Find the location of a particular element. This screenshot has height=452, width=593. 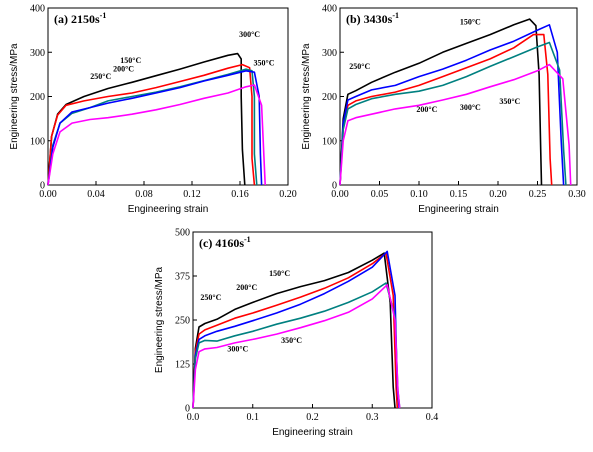

y-tick-label: 375 is located at coordinates (182, 277).